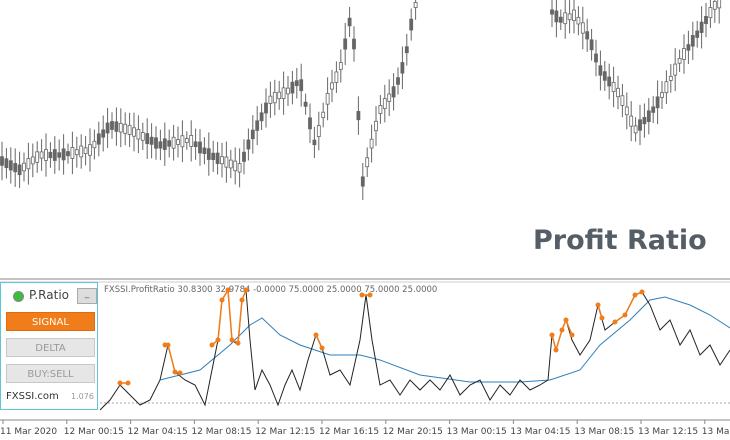 Image resolution: width=730 pixels, height=440 pixels. What do you see at coordinates (49, 295) in the screenshot?
I see `panel-title: P.Ratio` at bounding box center [49, 295].